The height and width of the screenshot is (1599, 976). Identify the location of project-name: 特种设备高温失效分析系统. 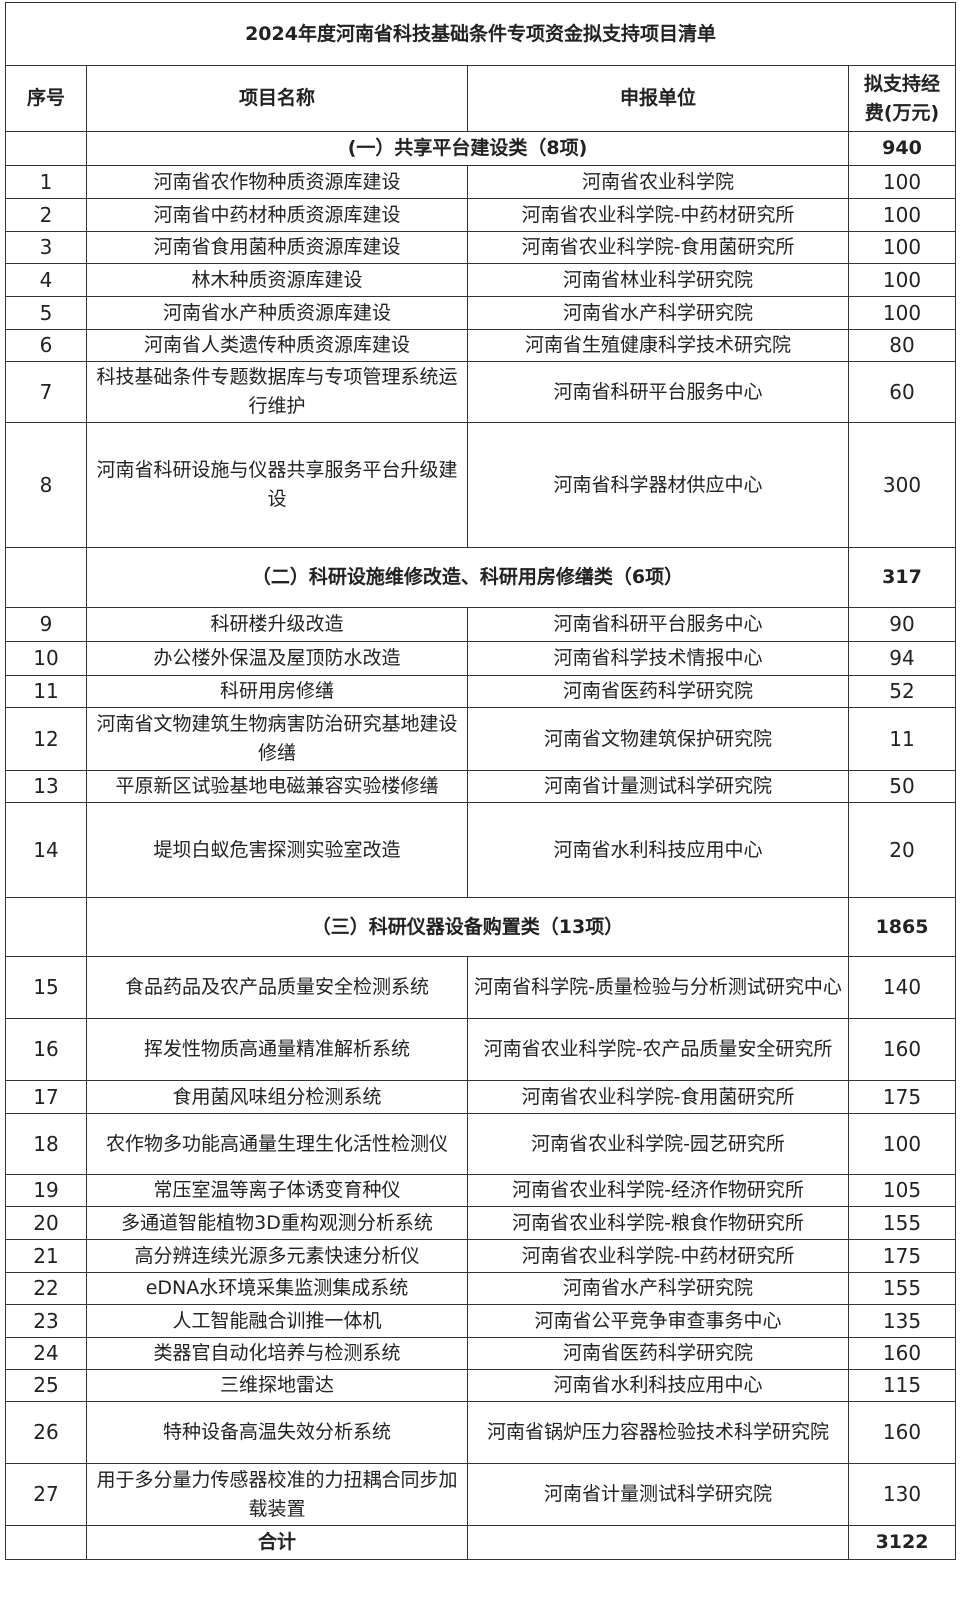
(277, 1432).